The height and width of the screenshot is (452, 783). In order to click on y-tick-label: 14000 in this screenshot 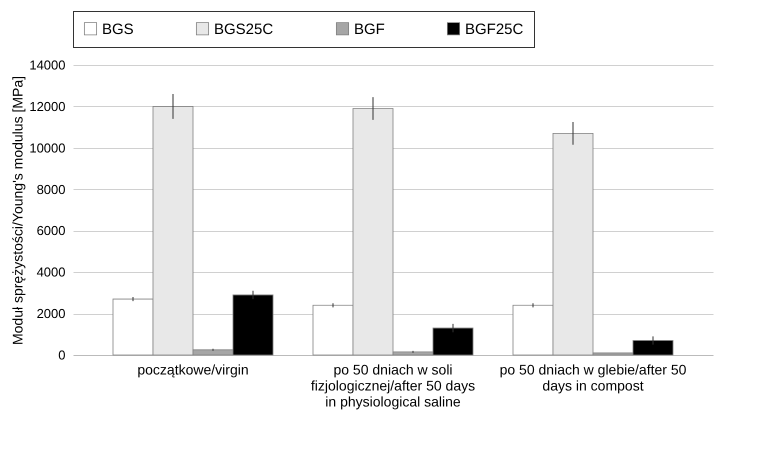, I will do `click(47, 65)`.